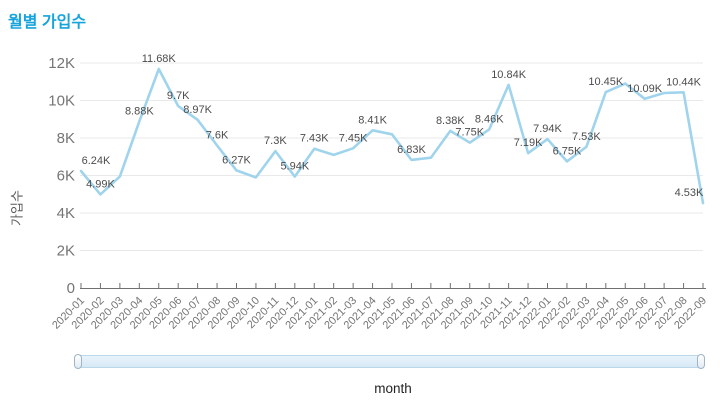 The width and height of the screenshot is (720, 402). I want to click on data-zoom-slider, so click(389, 361).